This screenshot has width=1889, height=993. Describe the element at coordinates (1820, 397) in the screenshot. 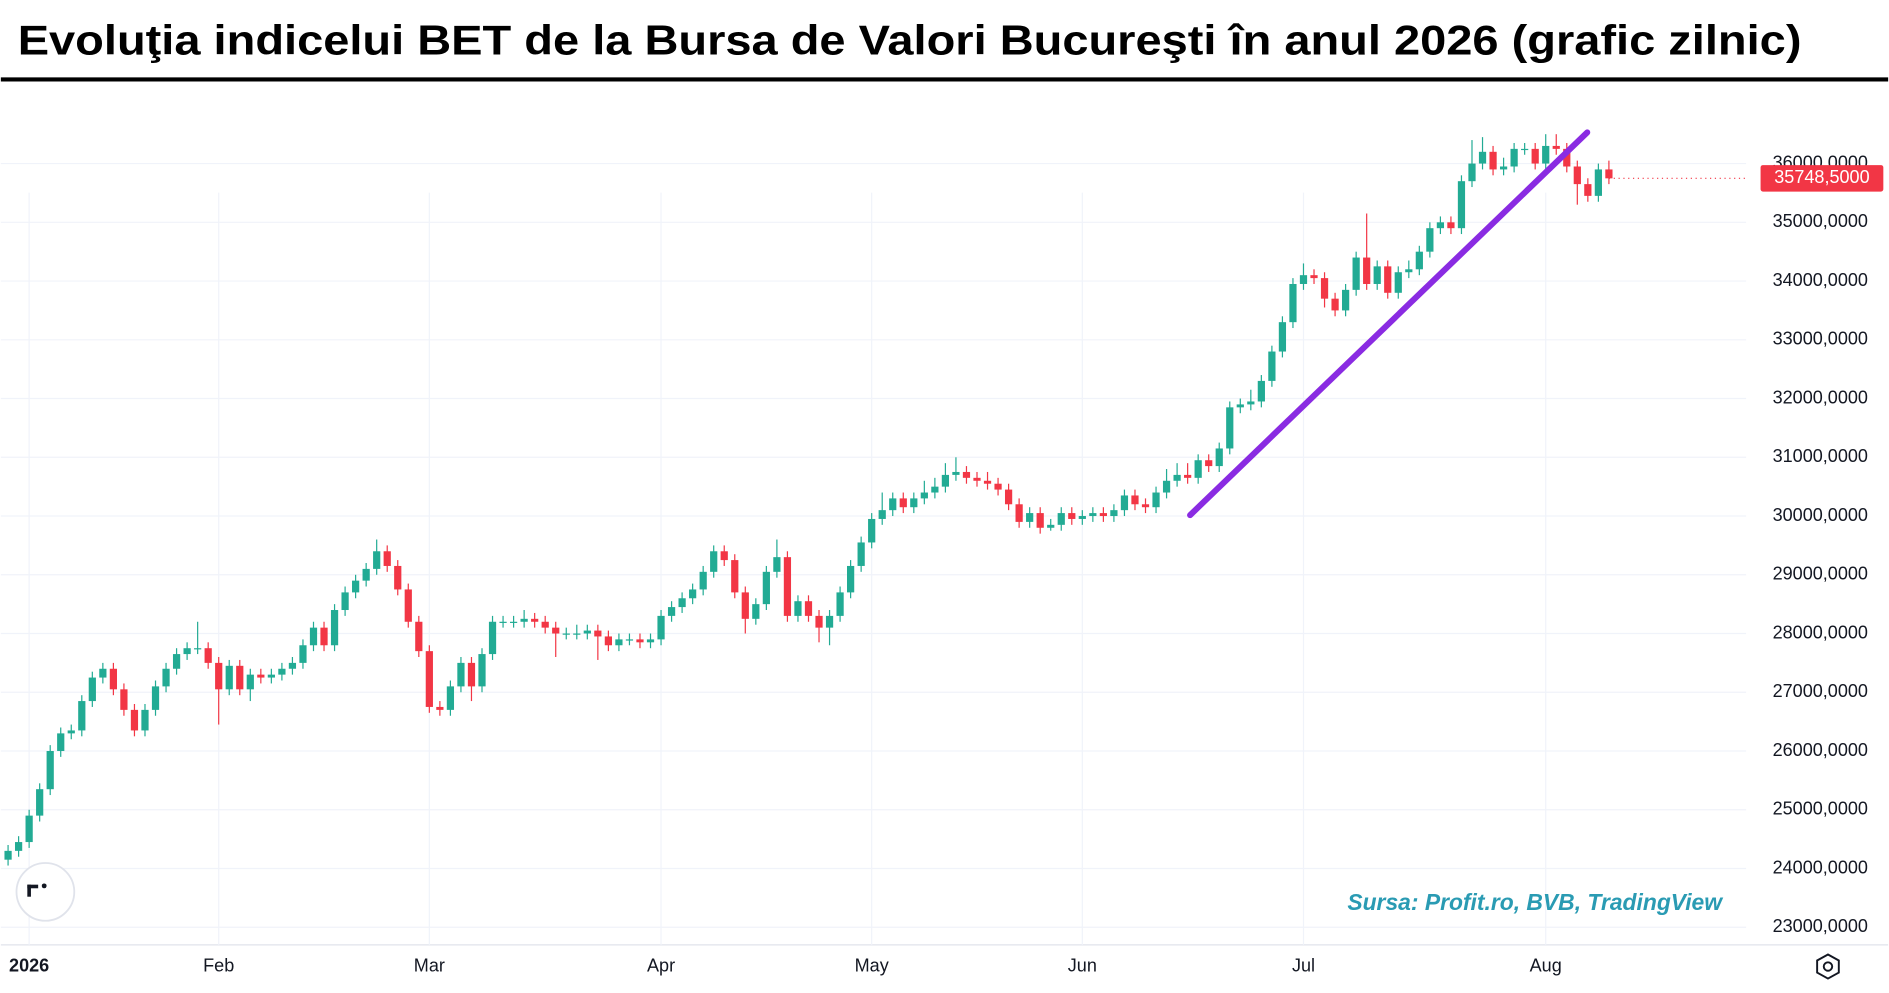

I see `y-tick-label: 32000,0000` at that location.